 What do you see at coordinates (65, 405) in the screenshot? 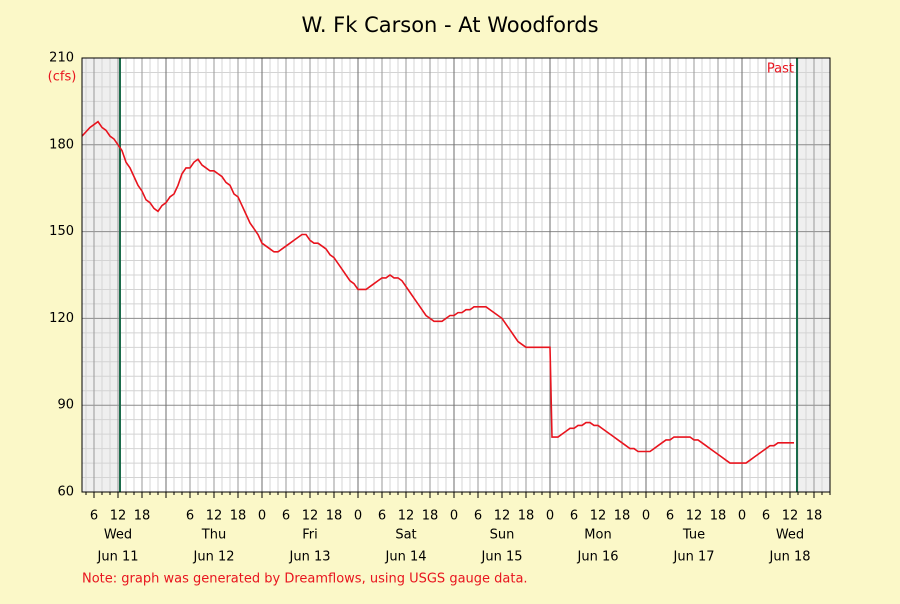
I see `y-tick-label: 90` at bounding box center [65, 405].